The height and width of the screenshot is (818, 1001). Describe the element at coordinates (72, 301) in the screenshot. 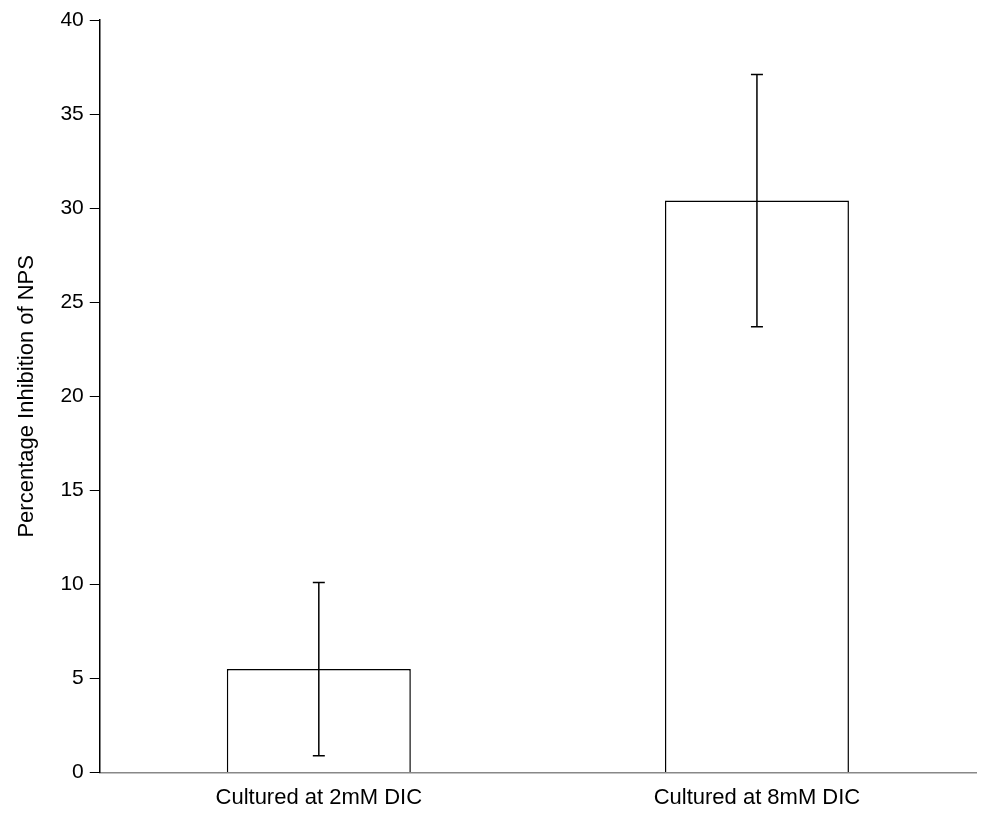

I see `y-tick-label: 25` at that location.